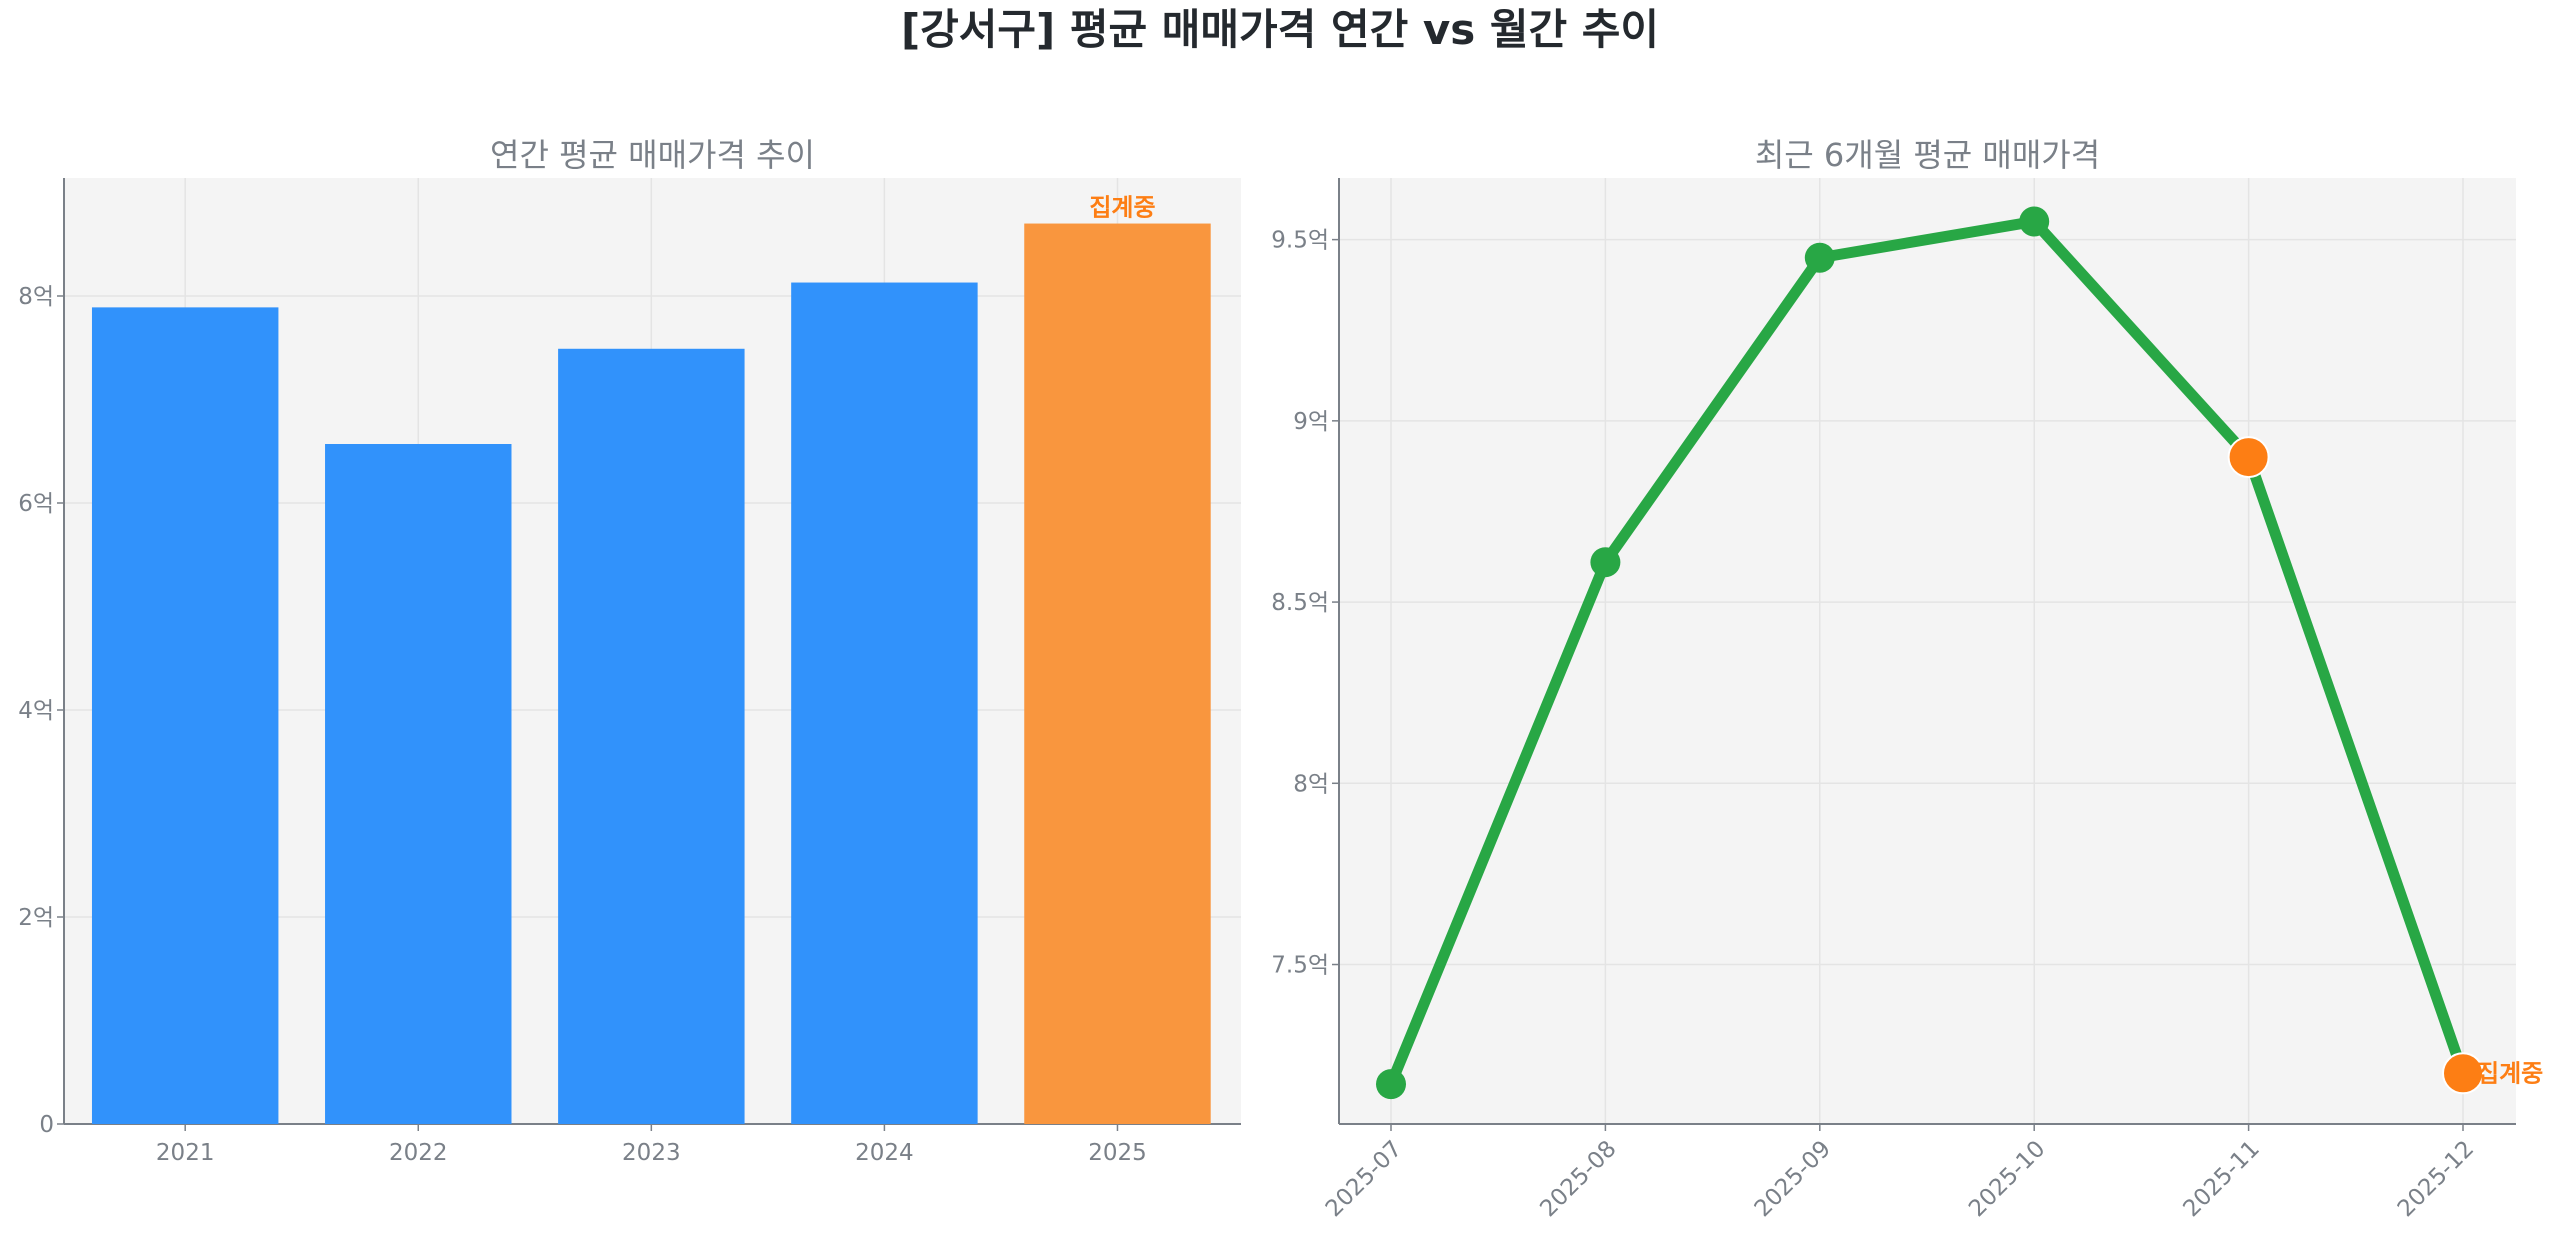  Describe the element at coordinates (1300, 603) in the screenshot. I see `y-tick-label: 8.5억` at that location.